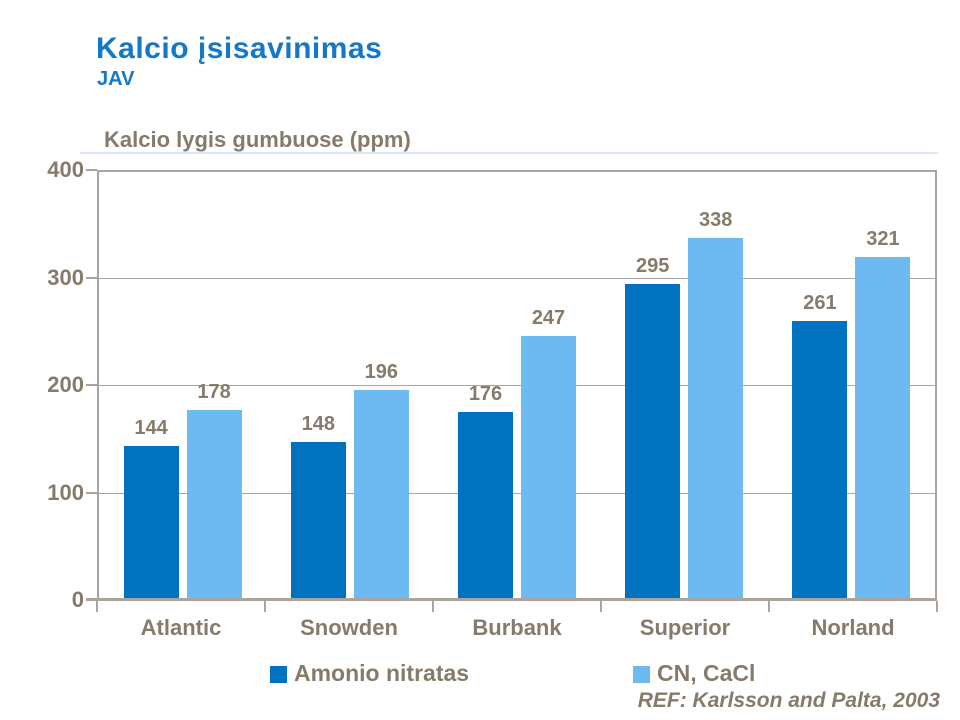  I want to click on chart-frame-top-edge, so click(509, 153).